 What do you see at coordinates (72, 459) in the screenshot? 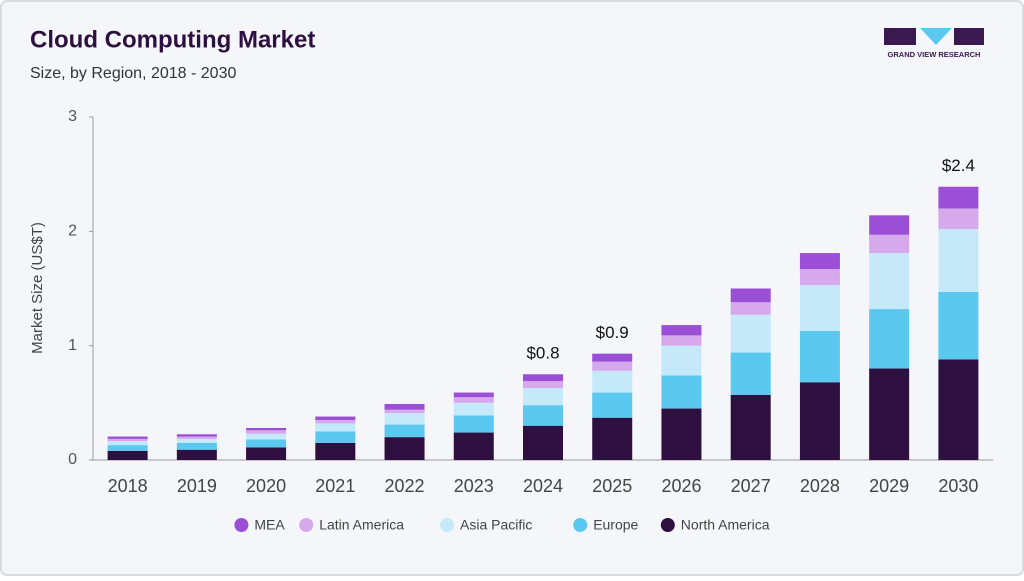
I see `y-tick-label: 0` at bounding box center [72, 459].